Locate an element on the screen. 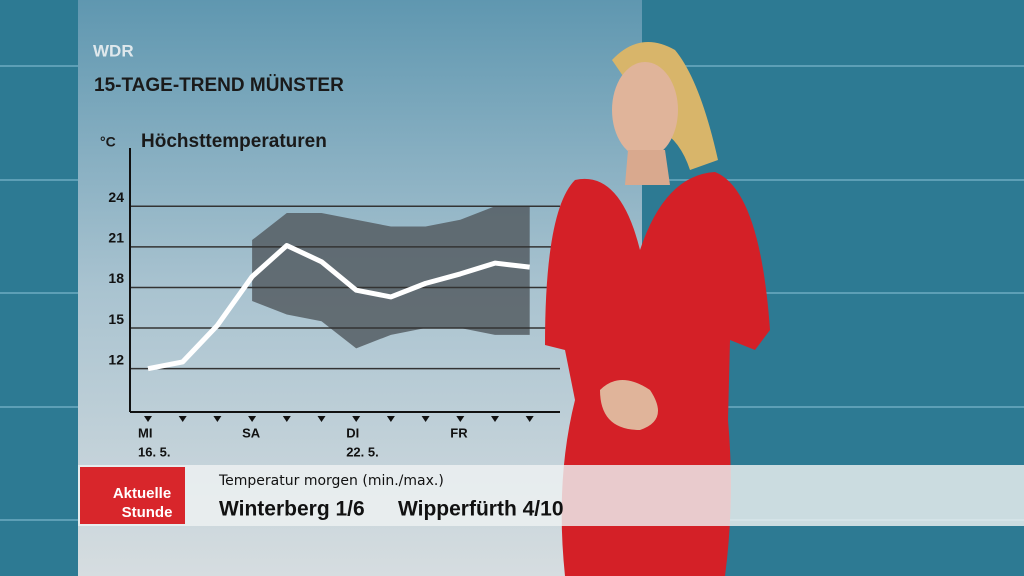  x-tick-date: 22. 5. is located at coordinates (362, 451).